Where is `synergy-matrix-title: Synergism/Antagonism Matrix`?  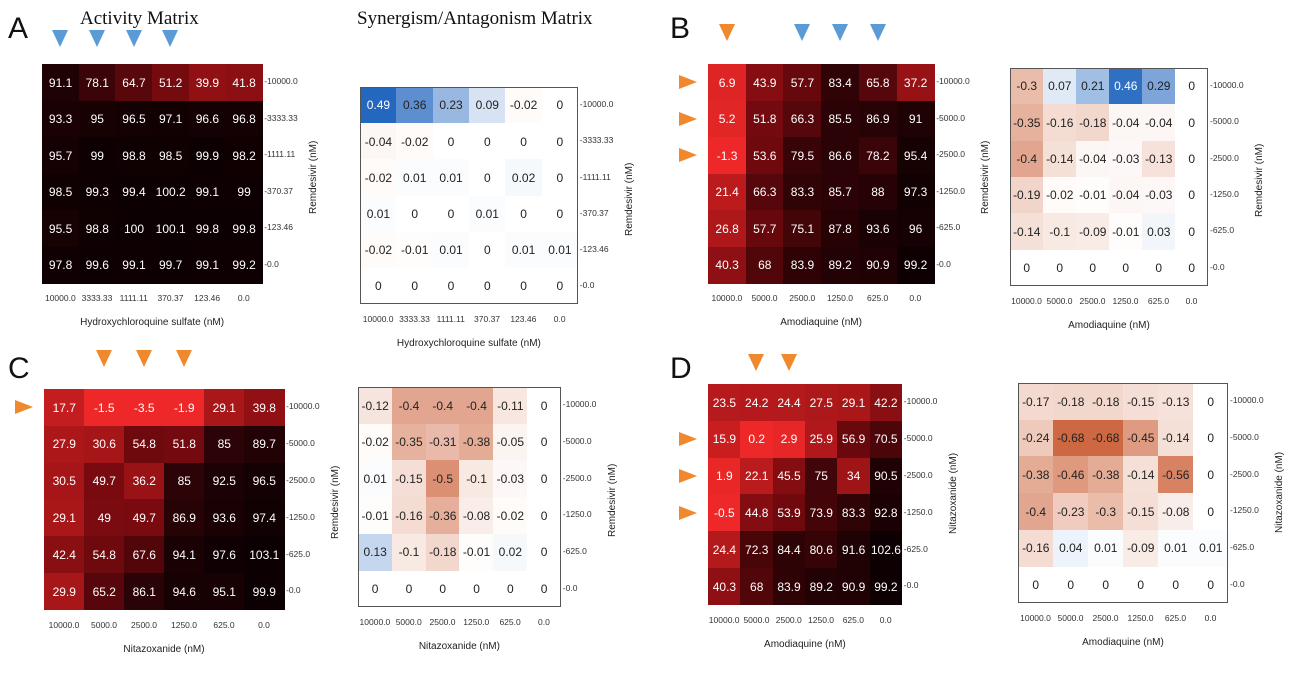
synergy-matrix-title: Synergism/Antagonism Matrix is located at coordinates (475, 18).